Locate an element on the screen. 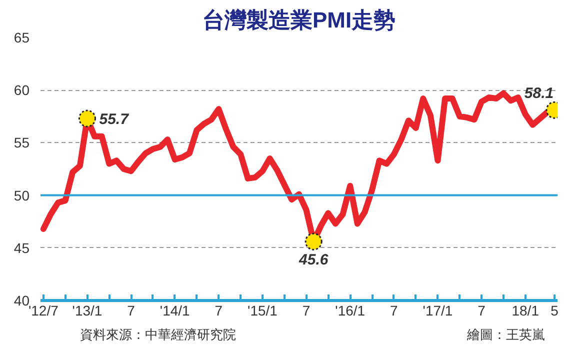  y-tick-label: 65 is located at coordinates (22, 38).